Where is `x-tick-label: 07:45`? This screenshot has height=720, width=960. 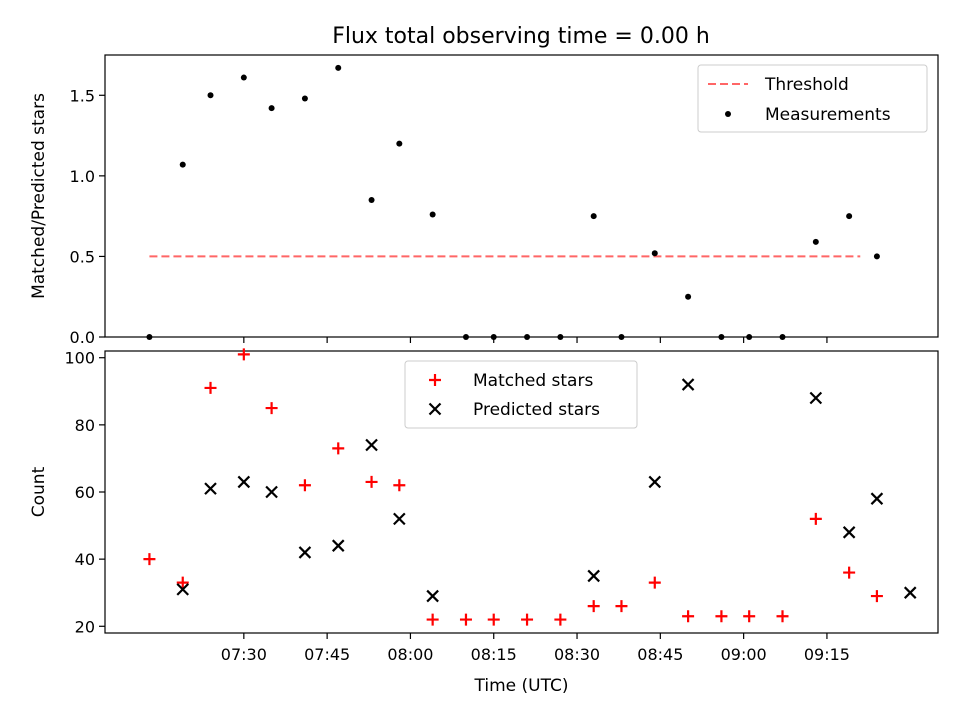
x-tick-label: 07:45 is located at coordinates (327, 654).